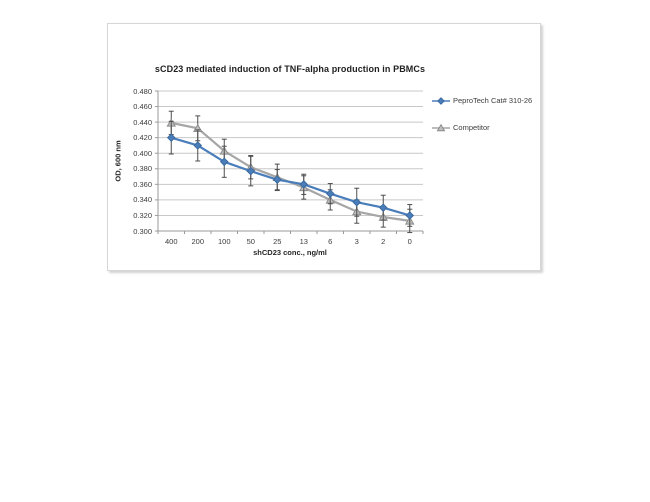 The image size is (650, 502). What do you see at coordinates (330, 241) in the screenshot?
I see `x-tick-label: 6` at bounding box center [330, 241].